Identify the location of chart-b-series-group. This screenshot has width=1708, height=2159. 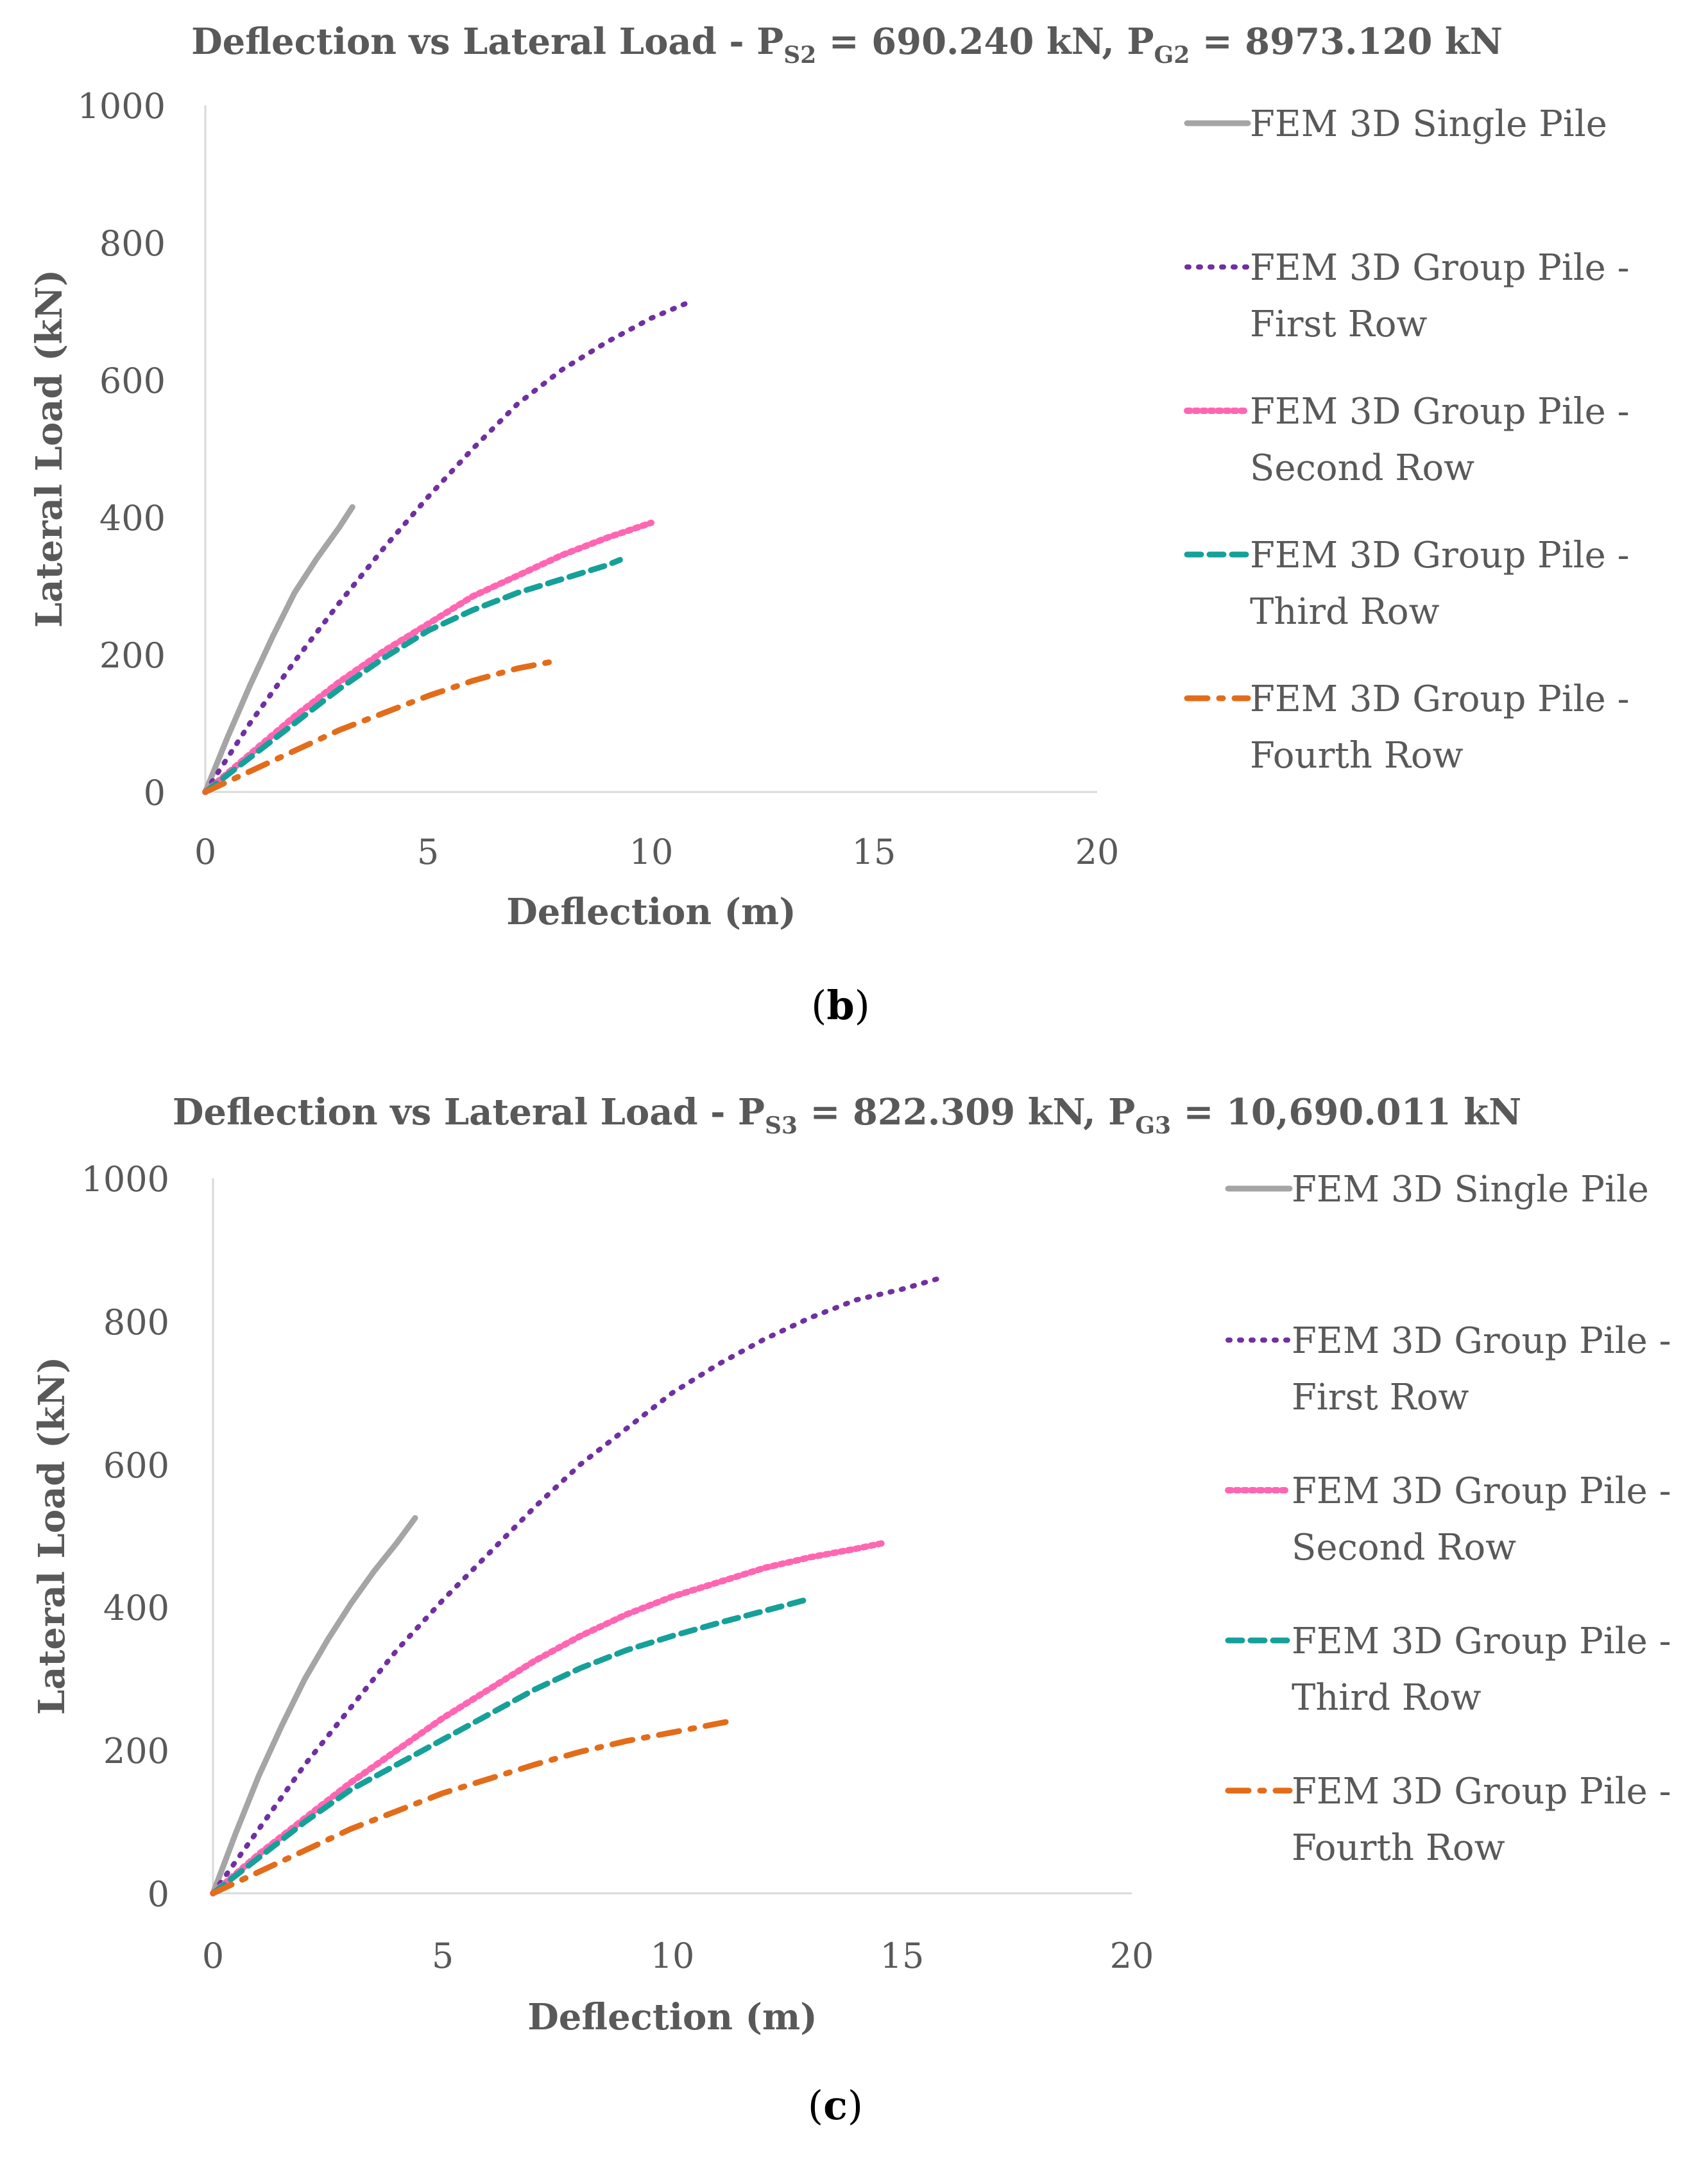
(446, 547).